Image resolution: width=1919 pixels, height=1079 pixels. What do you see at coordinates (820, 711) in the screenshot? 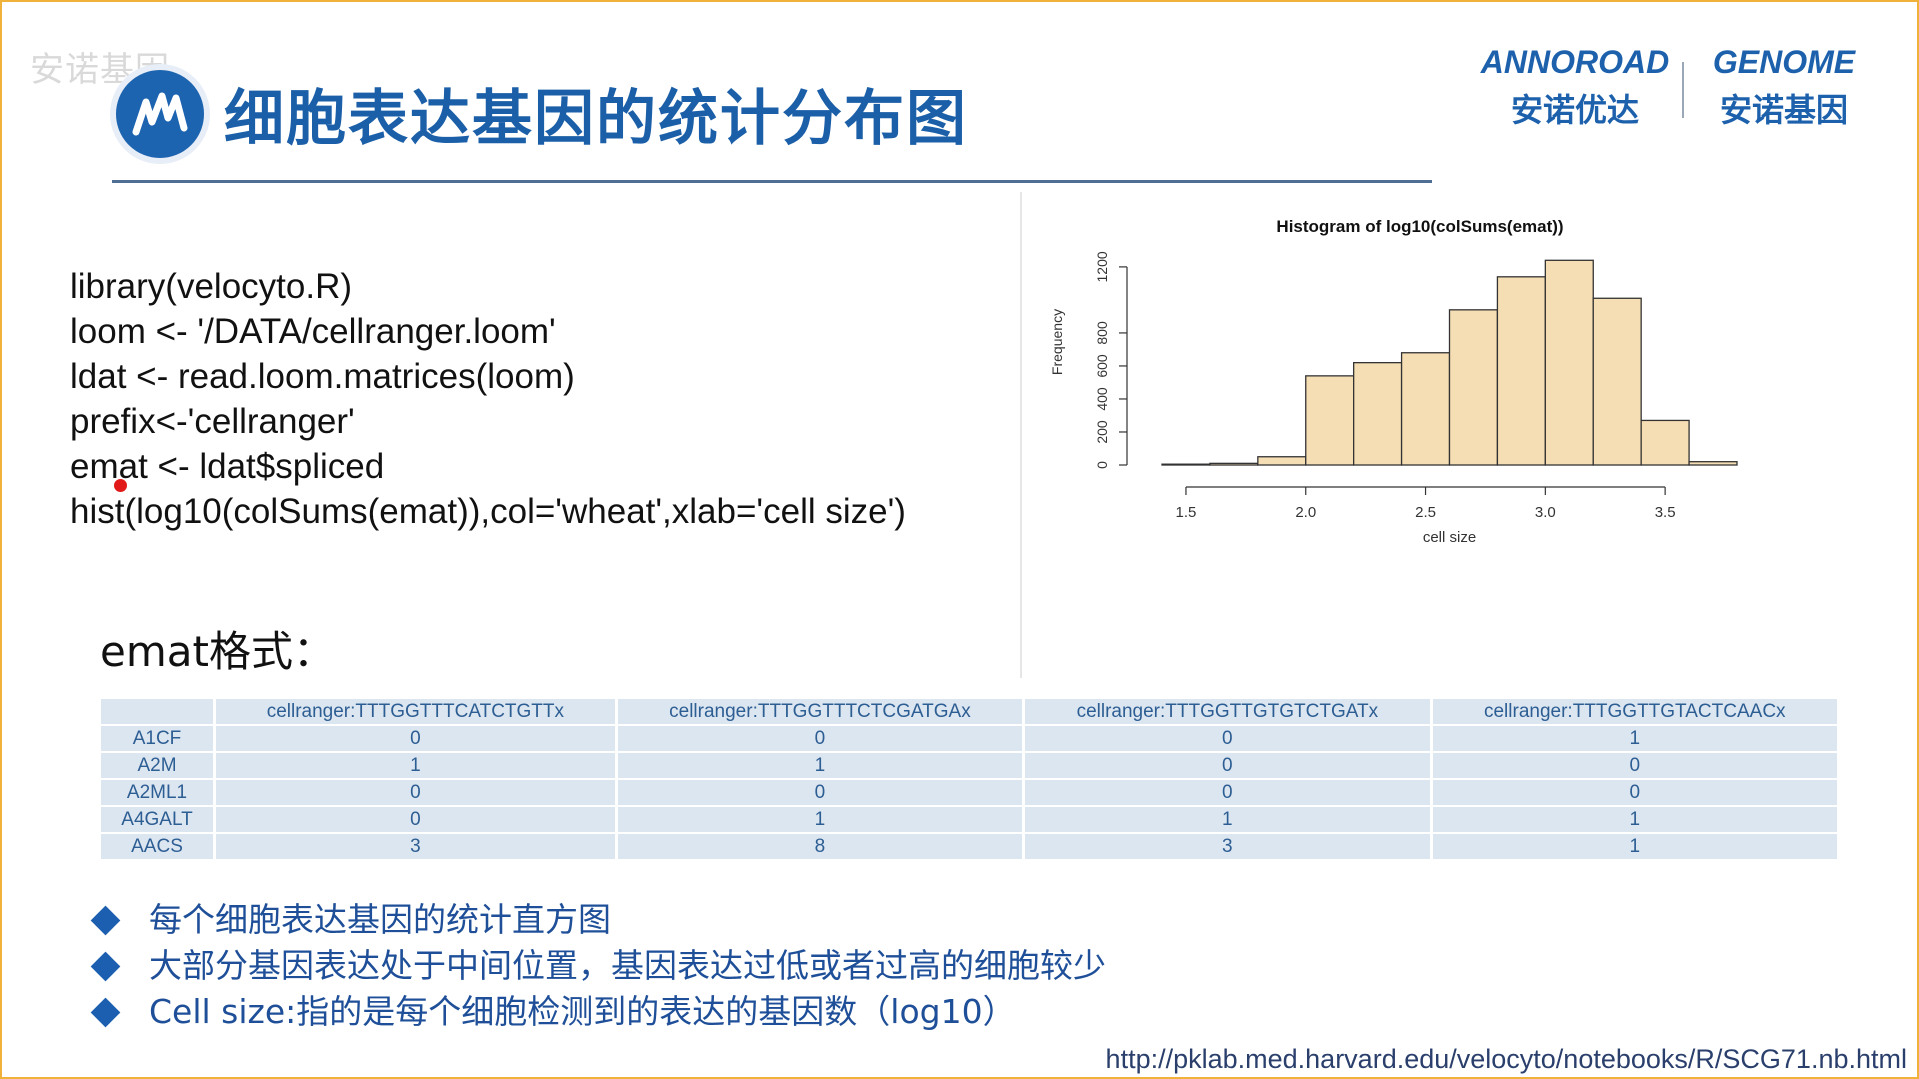
I see `table-header-cell: cellranger:TTTGGTTTCTCGATGAx` at bounding box center [820, 711].